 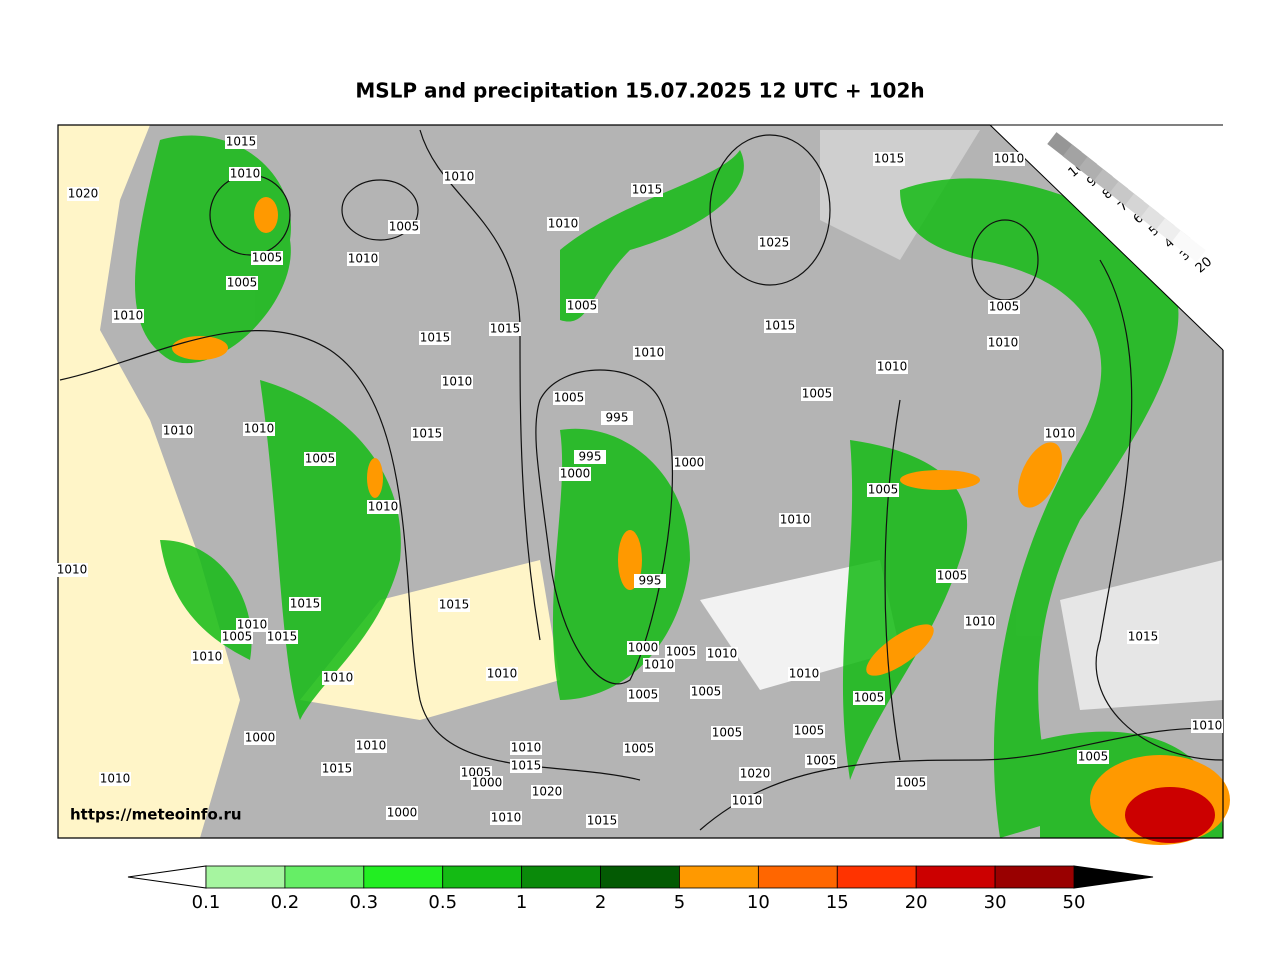 I want to click on legend-extension-low, so click(x=167, y=877).